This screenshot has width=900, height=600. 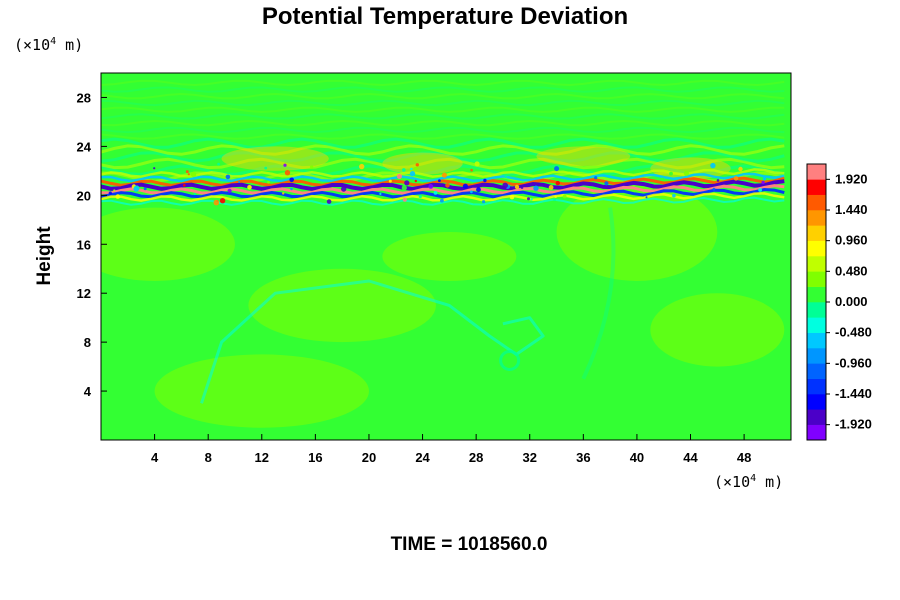 I want to click on colorbar-tick-label: -1.440, so click(x=853, y=393).